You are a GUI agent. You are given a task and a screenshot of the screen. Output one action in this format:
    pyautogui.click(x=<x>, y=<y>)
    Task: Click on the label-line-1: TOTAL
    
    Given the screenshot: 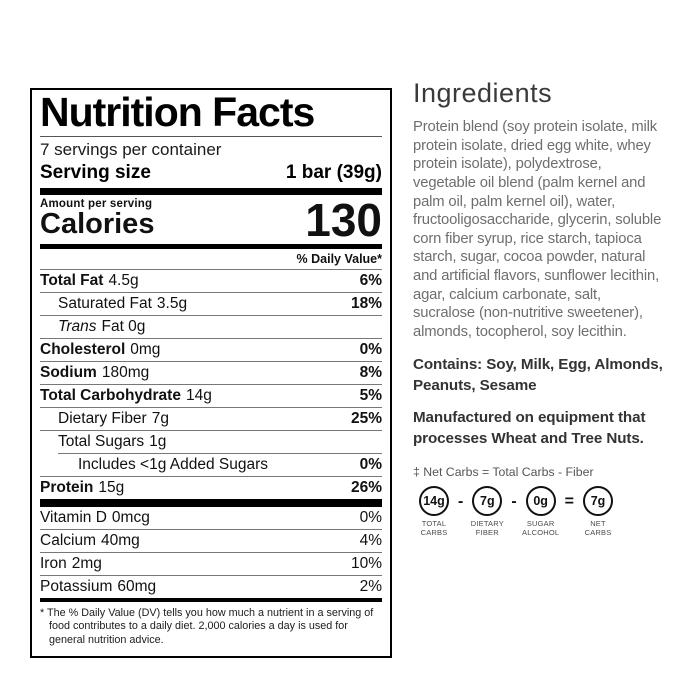 What is the action you would take?
    pyautogui.click(x=434, y=523)
    